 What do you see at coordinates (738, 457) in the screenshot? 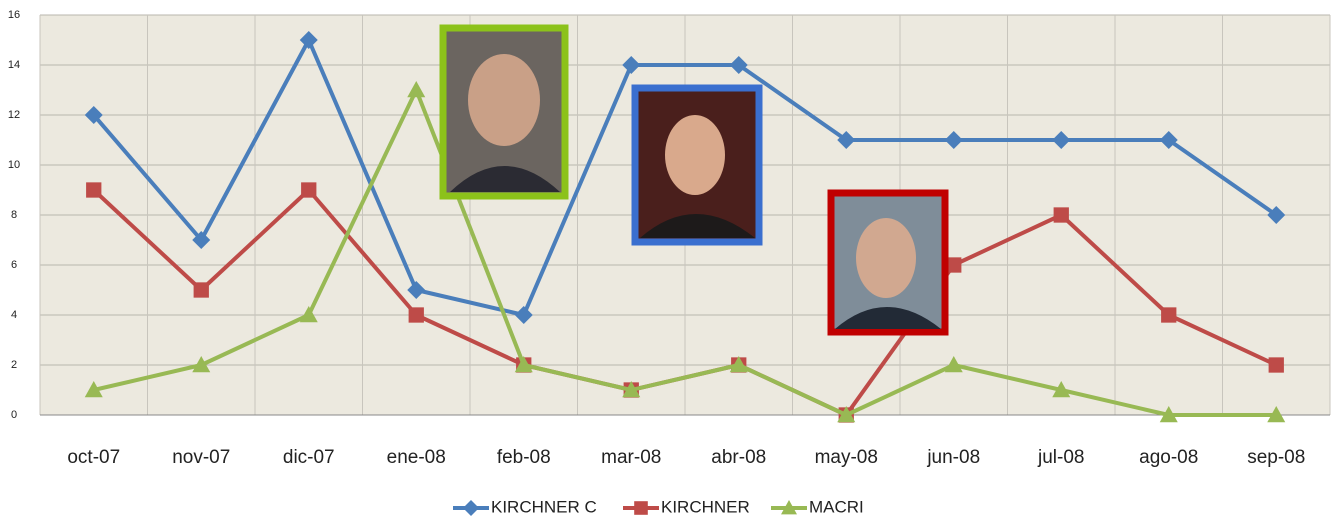
I see `x-tick-label: abr-08` at bounding box center [738, 457].